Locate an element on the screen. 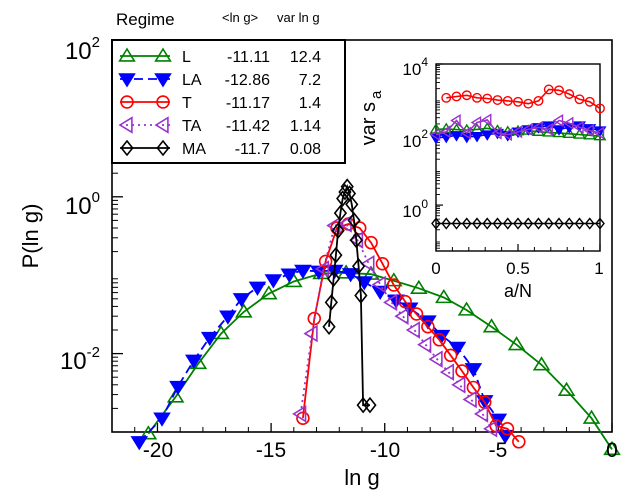  legend-label: L is located at coordinates (186, 57).